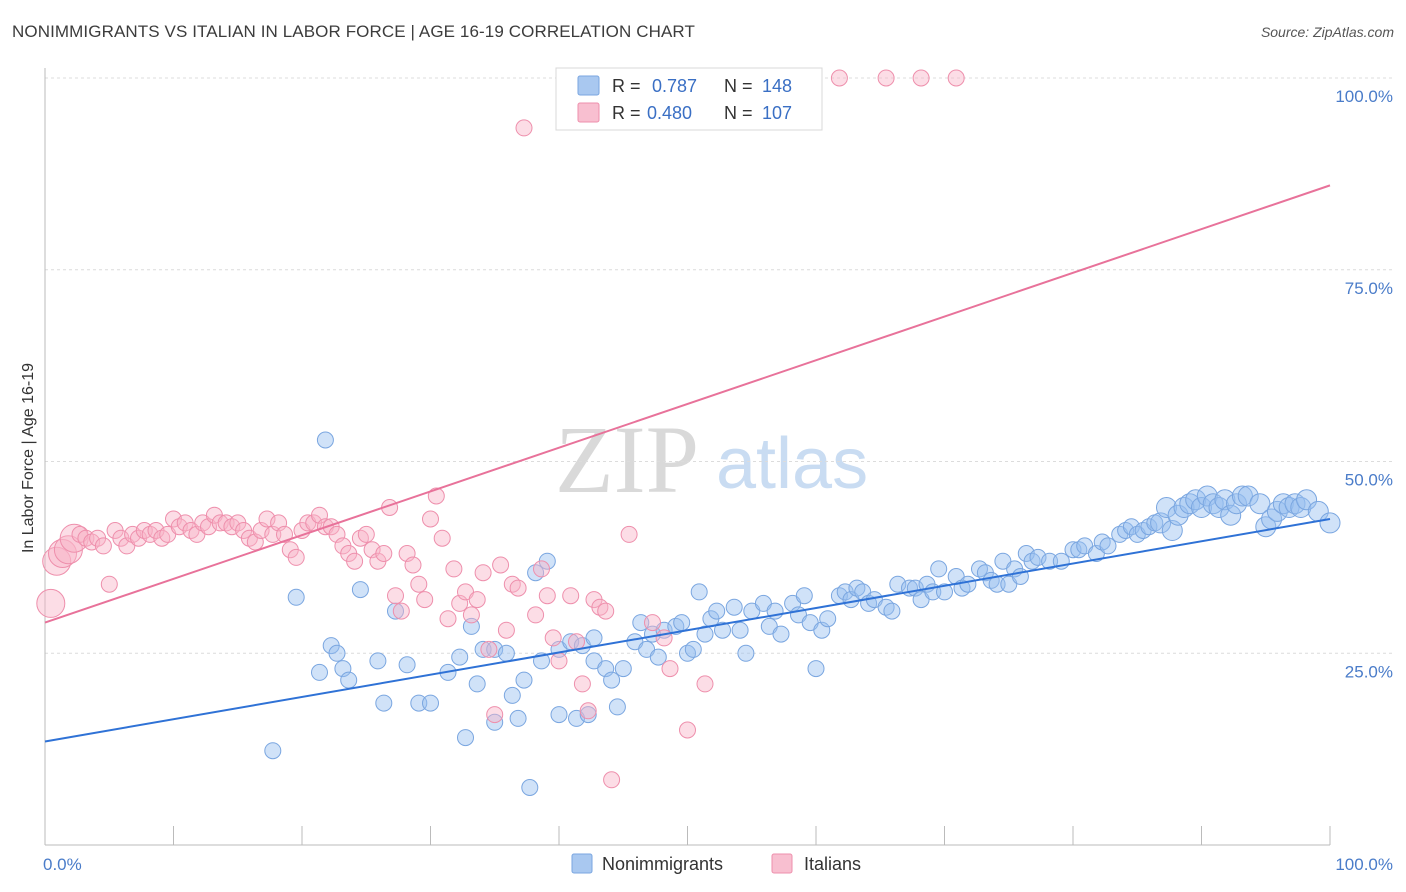  I want to click on legend-box, so click(689, 99).